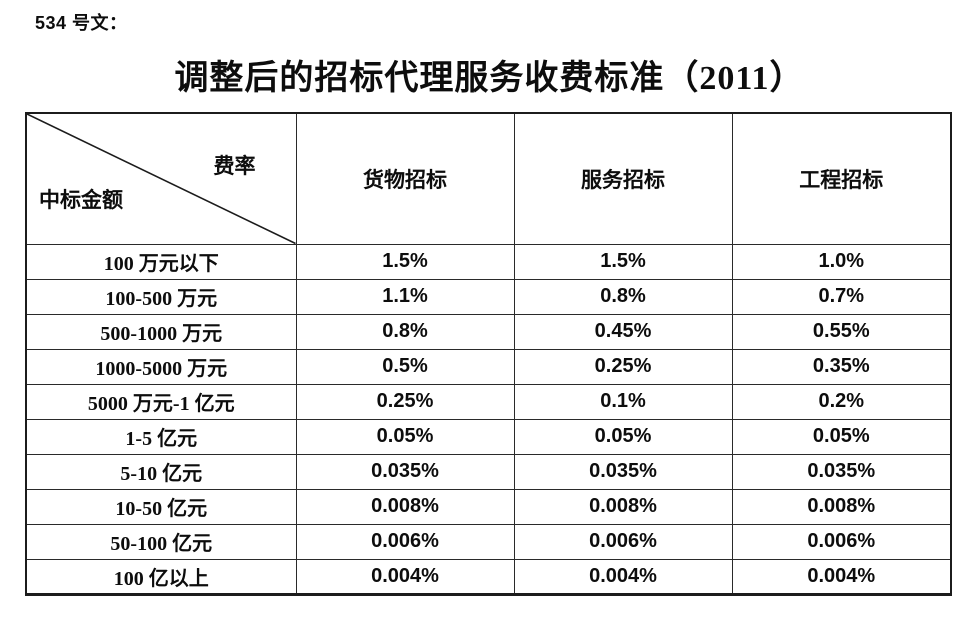  What do you see at coordinates (81, 200) in the screenshot?
I see `corner-label-amount: 中标金额` at bounding box center [81, 200].